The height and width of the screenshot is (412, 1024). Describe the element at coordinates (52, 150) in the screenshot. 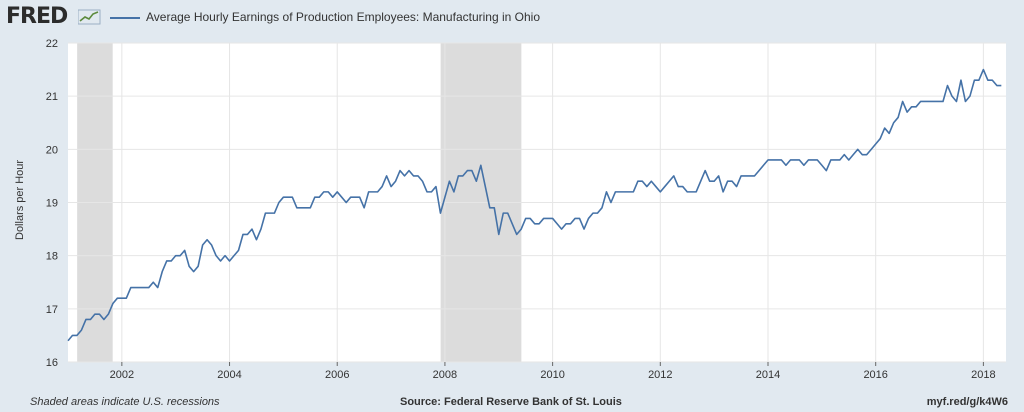

I see `y-tick-label: 20` at that location.